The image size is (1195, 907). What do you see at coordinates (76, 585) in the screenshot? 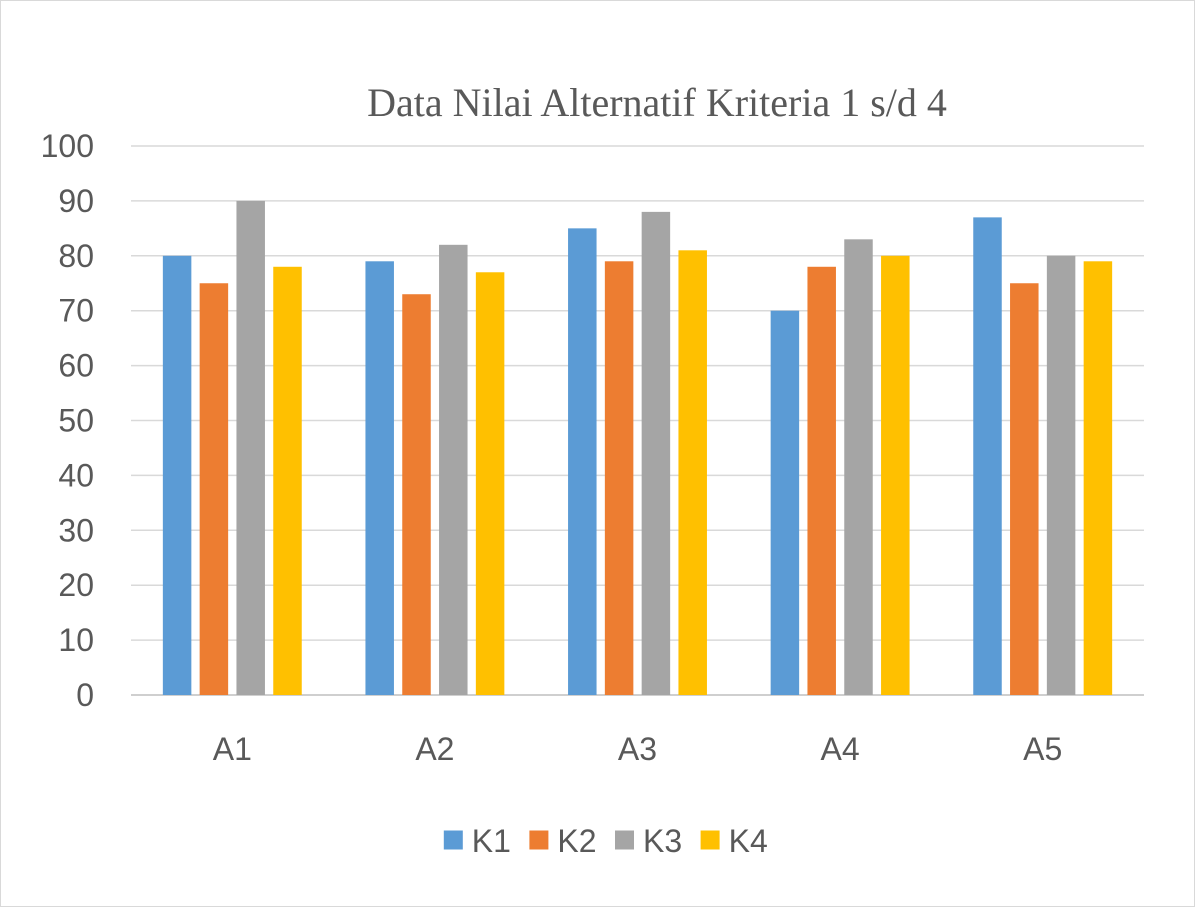
I see `y-tick-label: 20` at bounding box center [76, 585].